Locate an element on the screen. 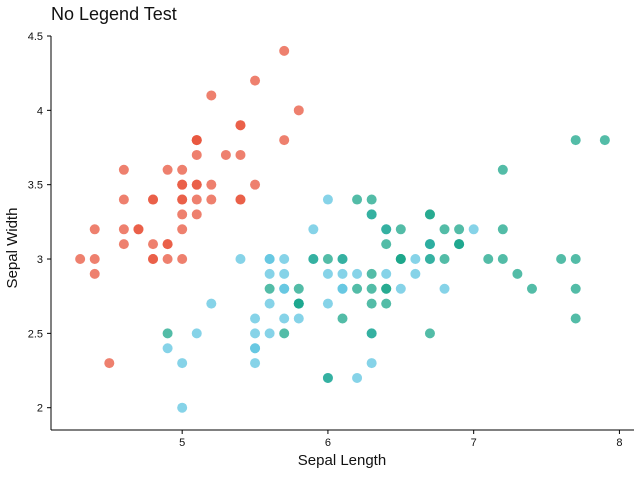 Image resolution: width=640 pixels, height=480 pixels. x-tick-label: 8 is located at coordinates (619, 443).